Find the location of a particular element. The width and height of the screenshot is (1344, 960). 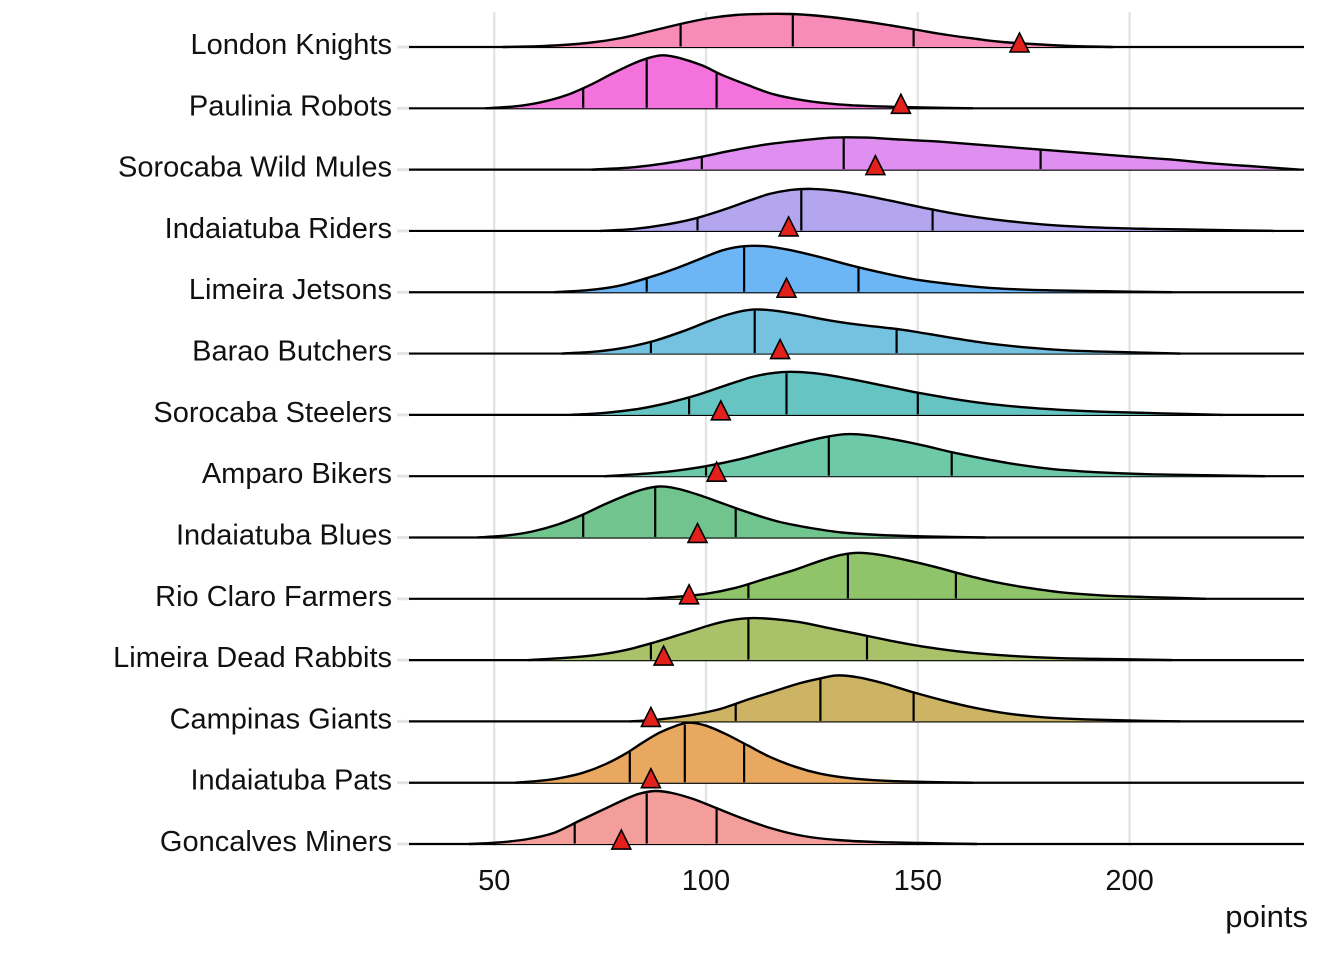

y-axis-label: Paulinia Robots is located at coordinates (290, 106).